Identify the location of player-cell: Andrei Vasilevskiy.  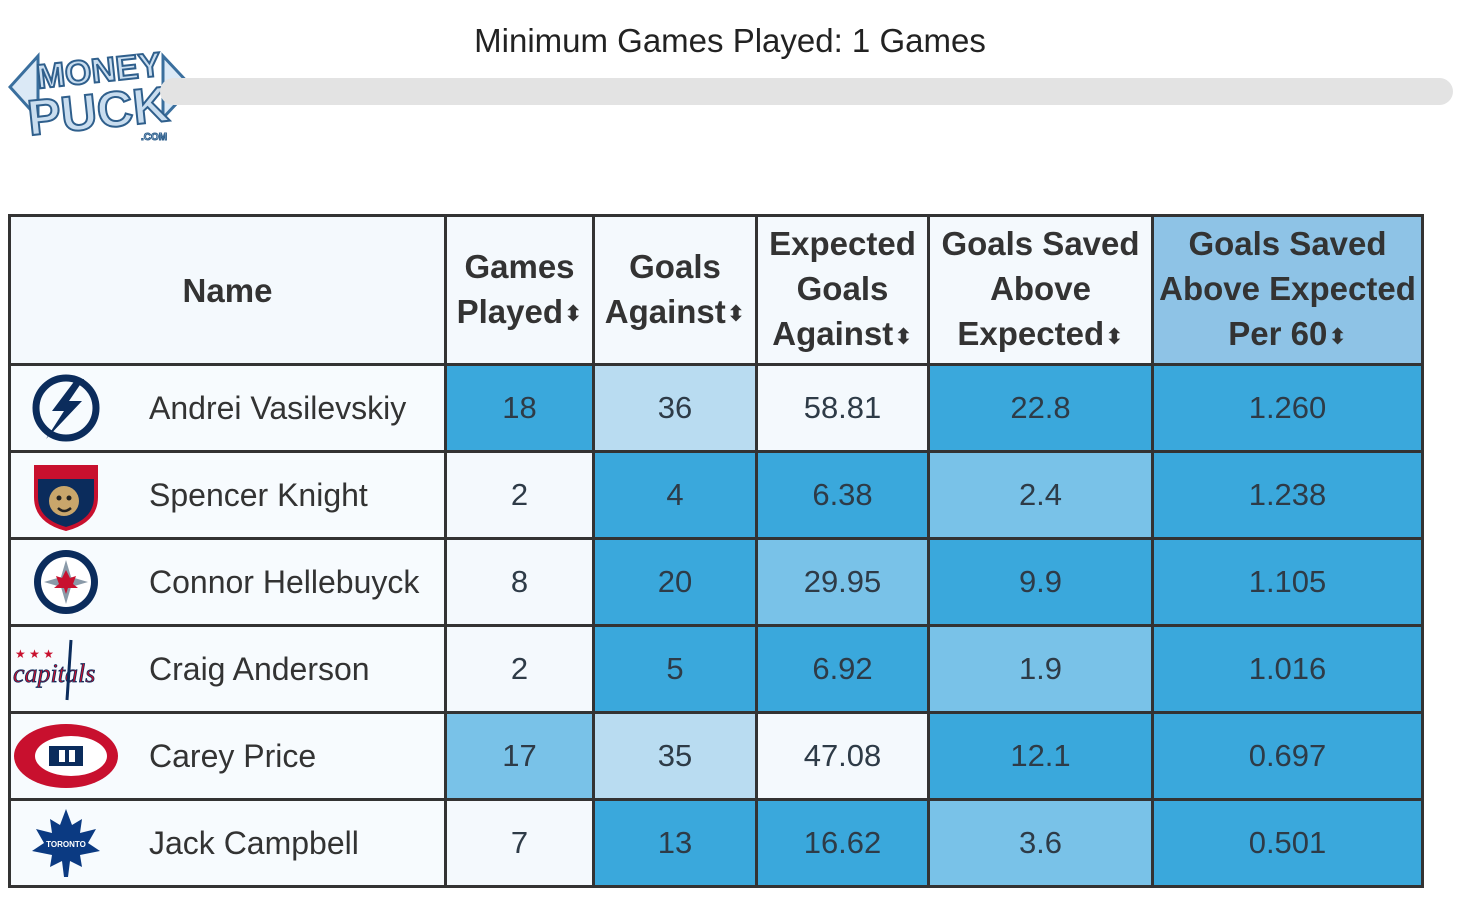
(227, 408).